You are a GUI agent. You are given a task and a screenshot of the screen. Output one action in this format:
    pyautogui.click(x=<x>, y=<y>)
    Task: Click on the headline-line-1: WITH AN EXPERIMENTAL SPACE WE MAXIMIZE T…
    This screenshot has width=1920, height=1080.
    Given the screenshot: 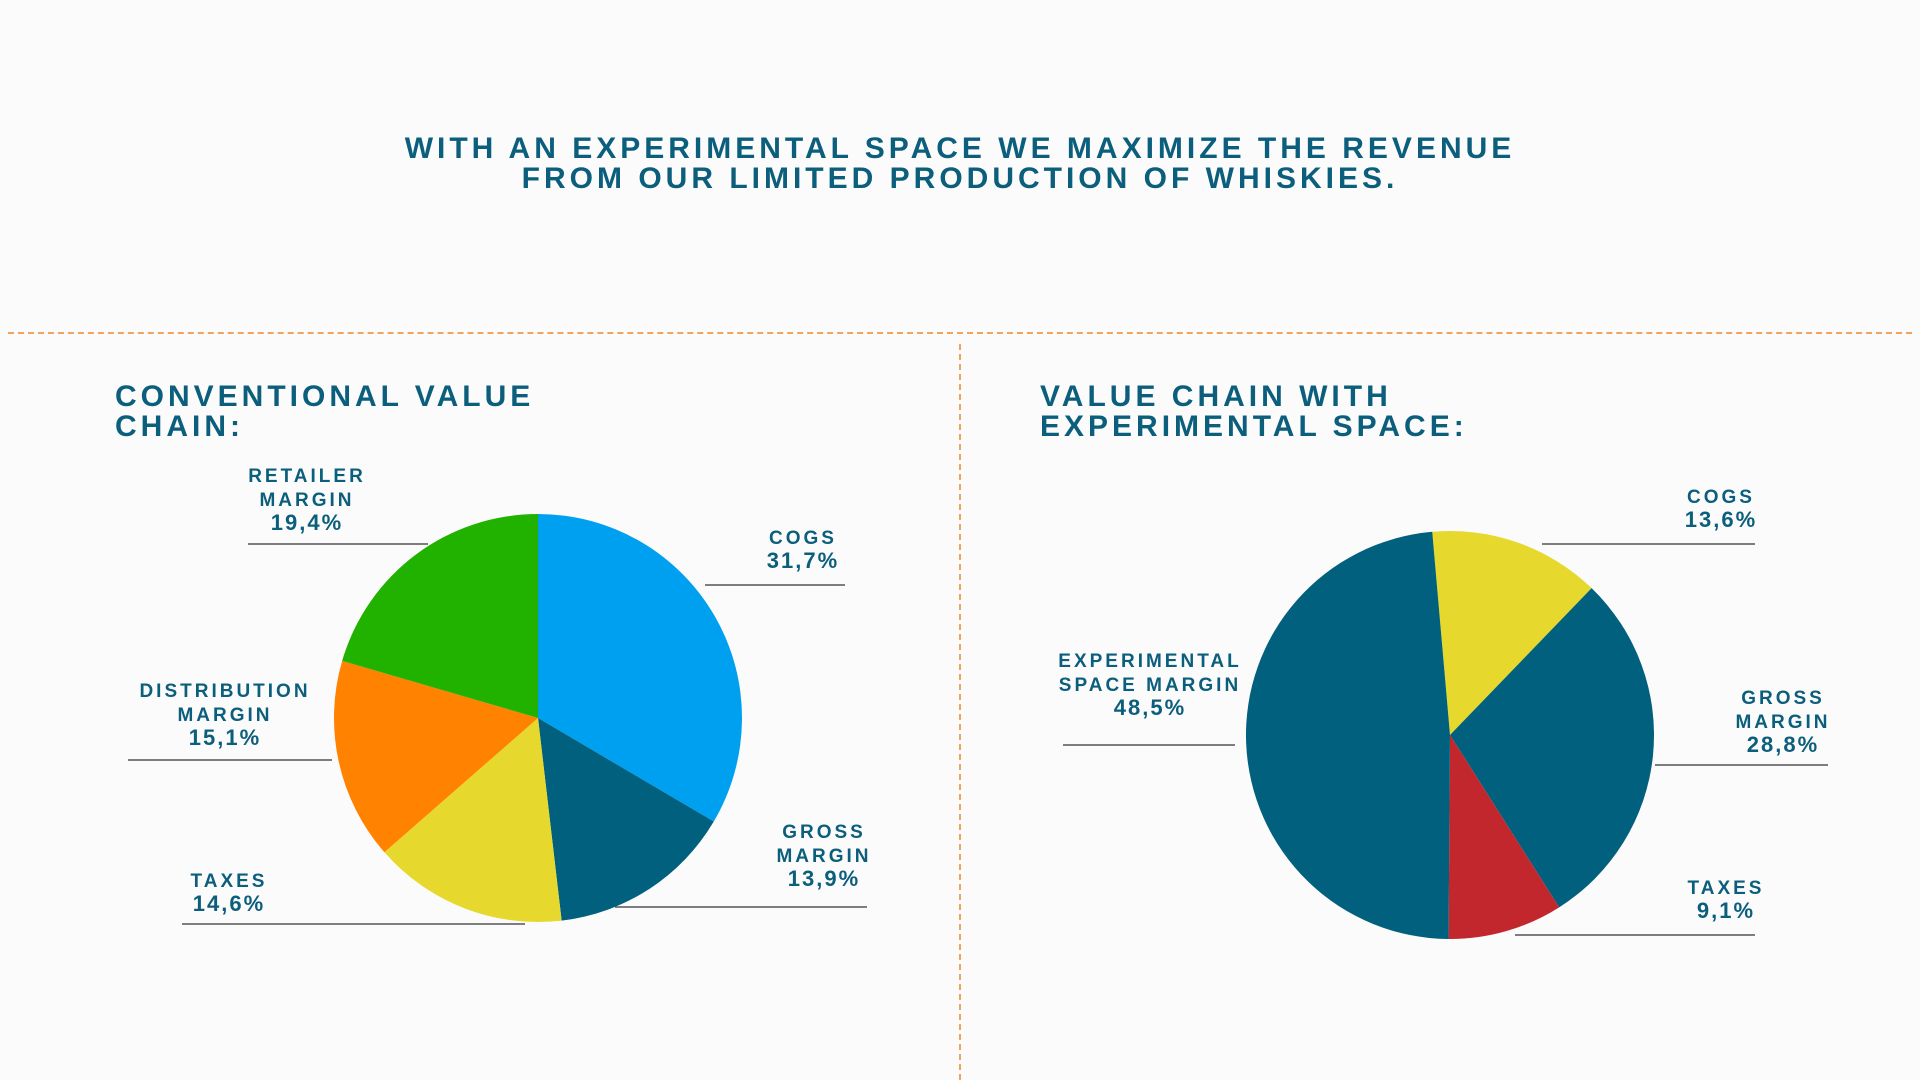 What is the action you would take?
    pyautogui.click(x=960, y=148)
    